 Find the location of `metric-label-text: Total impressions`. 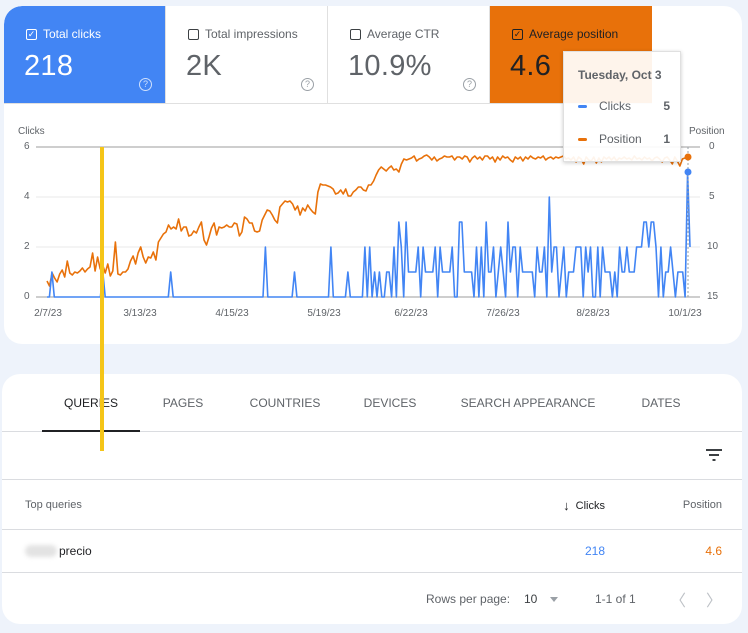

metric-label-text: Total impressions is located at coordinates (251, 34).